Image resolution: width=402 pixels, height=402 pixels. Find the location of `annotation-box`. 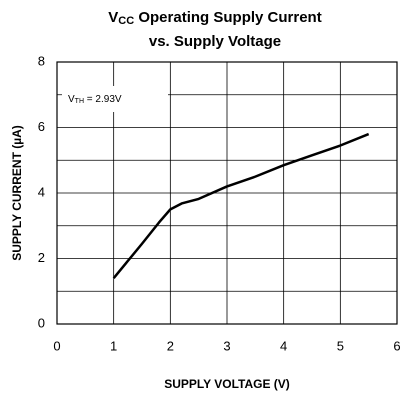

annotation-box is located at coordinates (115, 99).